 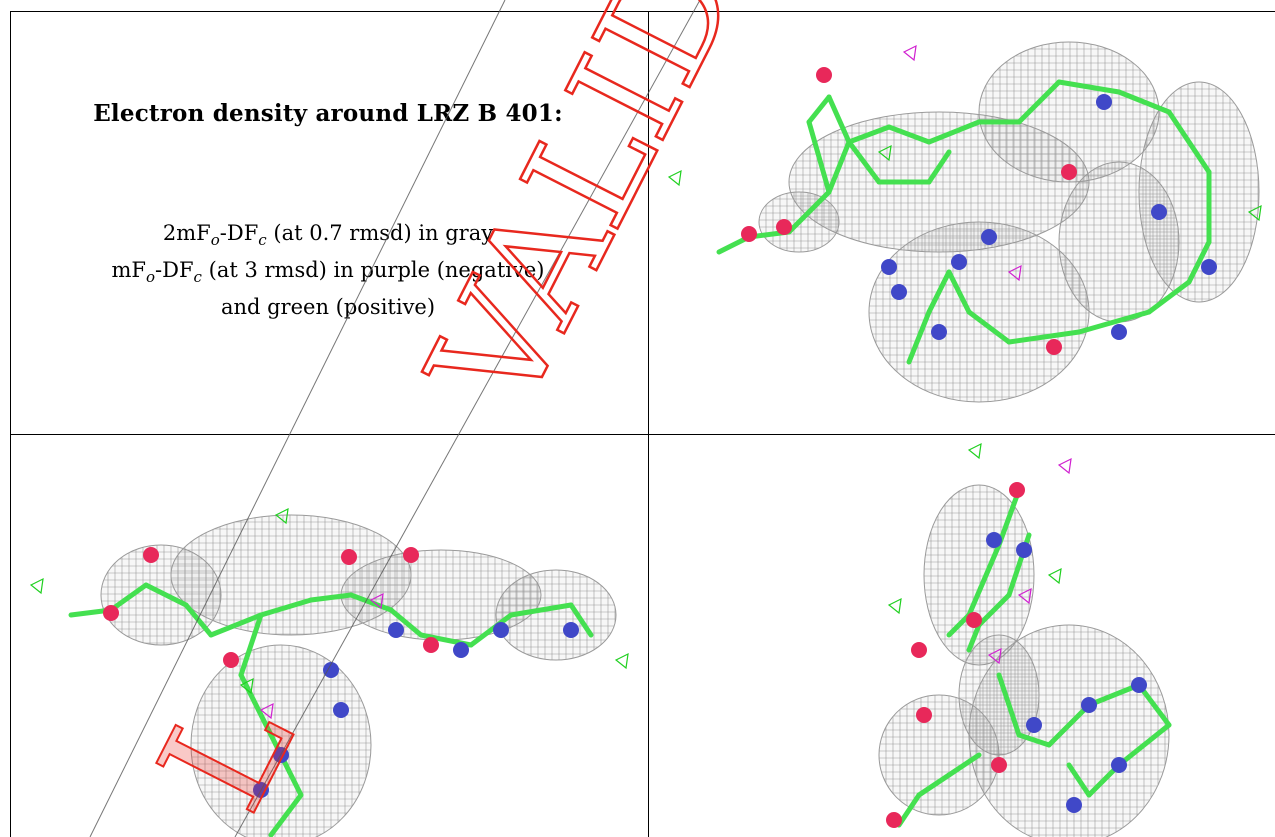 What do you see at coordinates (328, 235) in the screenshot?
I see `legend-line-gray: 2mFo-DFc (at 0.7 rmsd) in gray` at bounding box center [328, 235].